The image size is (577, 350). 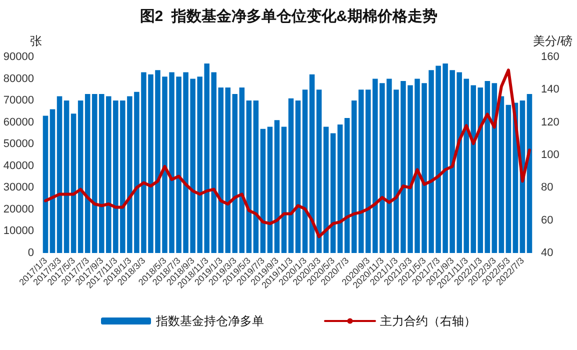 What do you see at coordinates (428, 321) in the screenshot?
I see `legend-label: 主力合约（右轴）` at bounding box center [428, 321].